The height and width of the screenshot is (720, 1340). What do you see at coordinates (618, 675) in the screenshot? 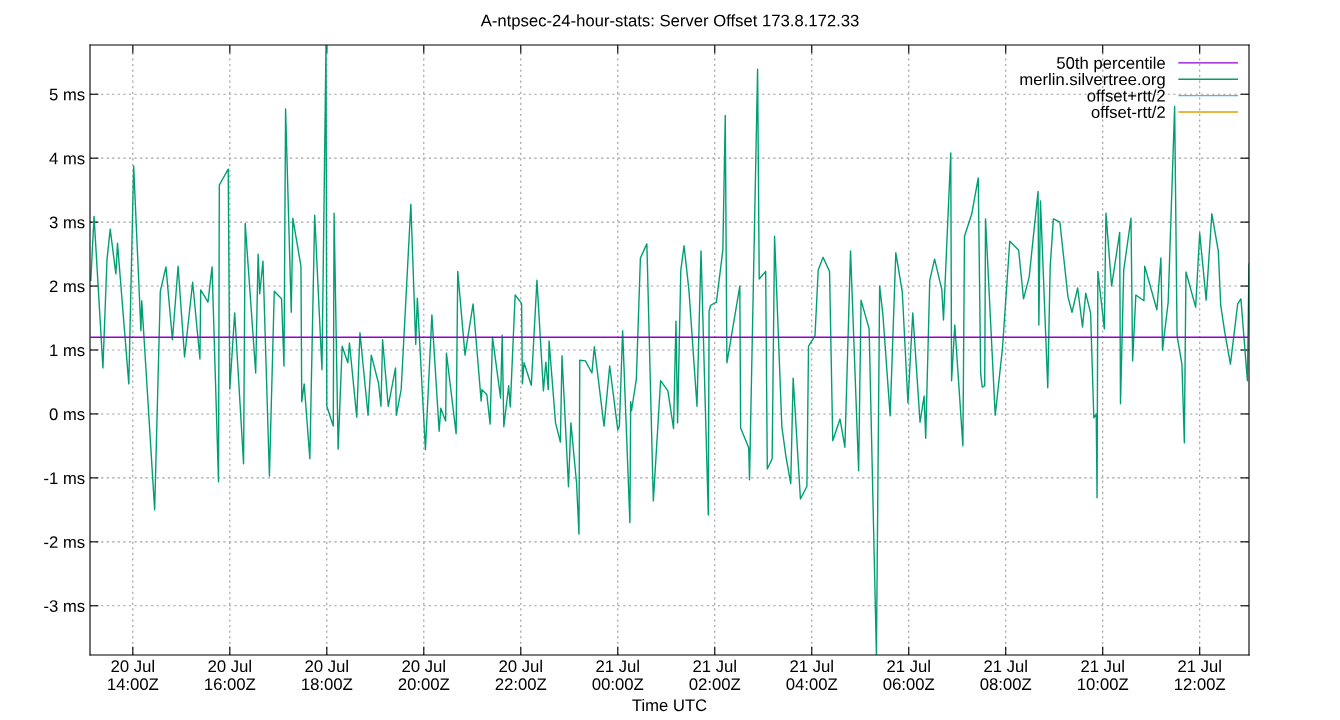
I see `x-tick-label: 21 Jul 00:00Z` at bounding box center [618, 675].